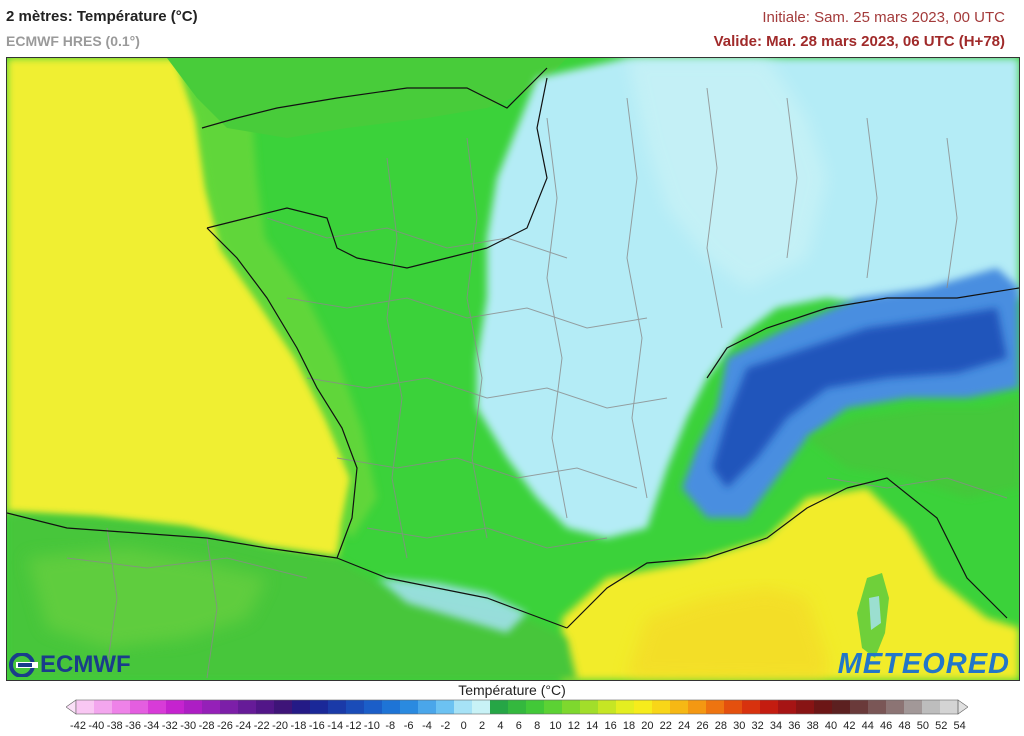  Describe the element at coordinates (776, 726) in the screenshot. I see `legend-tick-label: 34` at that location.